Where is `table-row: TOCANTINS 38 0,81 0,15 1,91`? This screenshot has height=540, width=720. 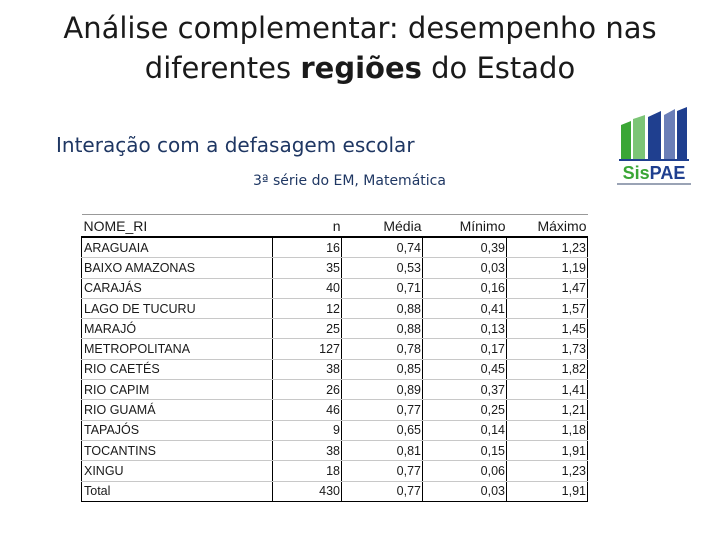 table-row: TOCANTINS 38 0,81 0,15 1,91 is located at coordinates (334, 451).